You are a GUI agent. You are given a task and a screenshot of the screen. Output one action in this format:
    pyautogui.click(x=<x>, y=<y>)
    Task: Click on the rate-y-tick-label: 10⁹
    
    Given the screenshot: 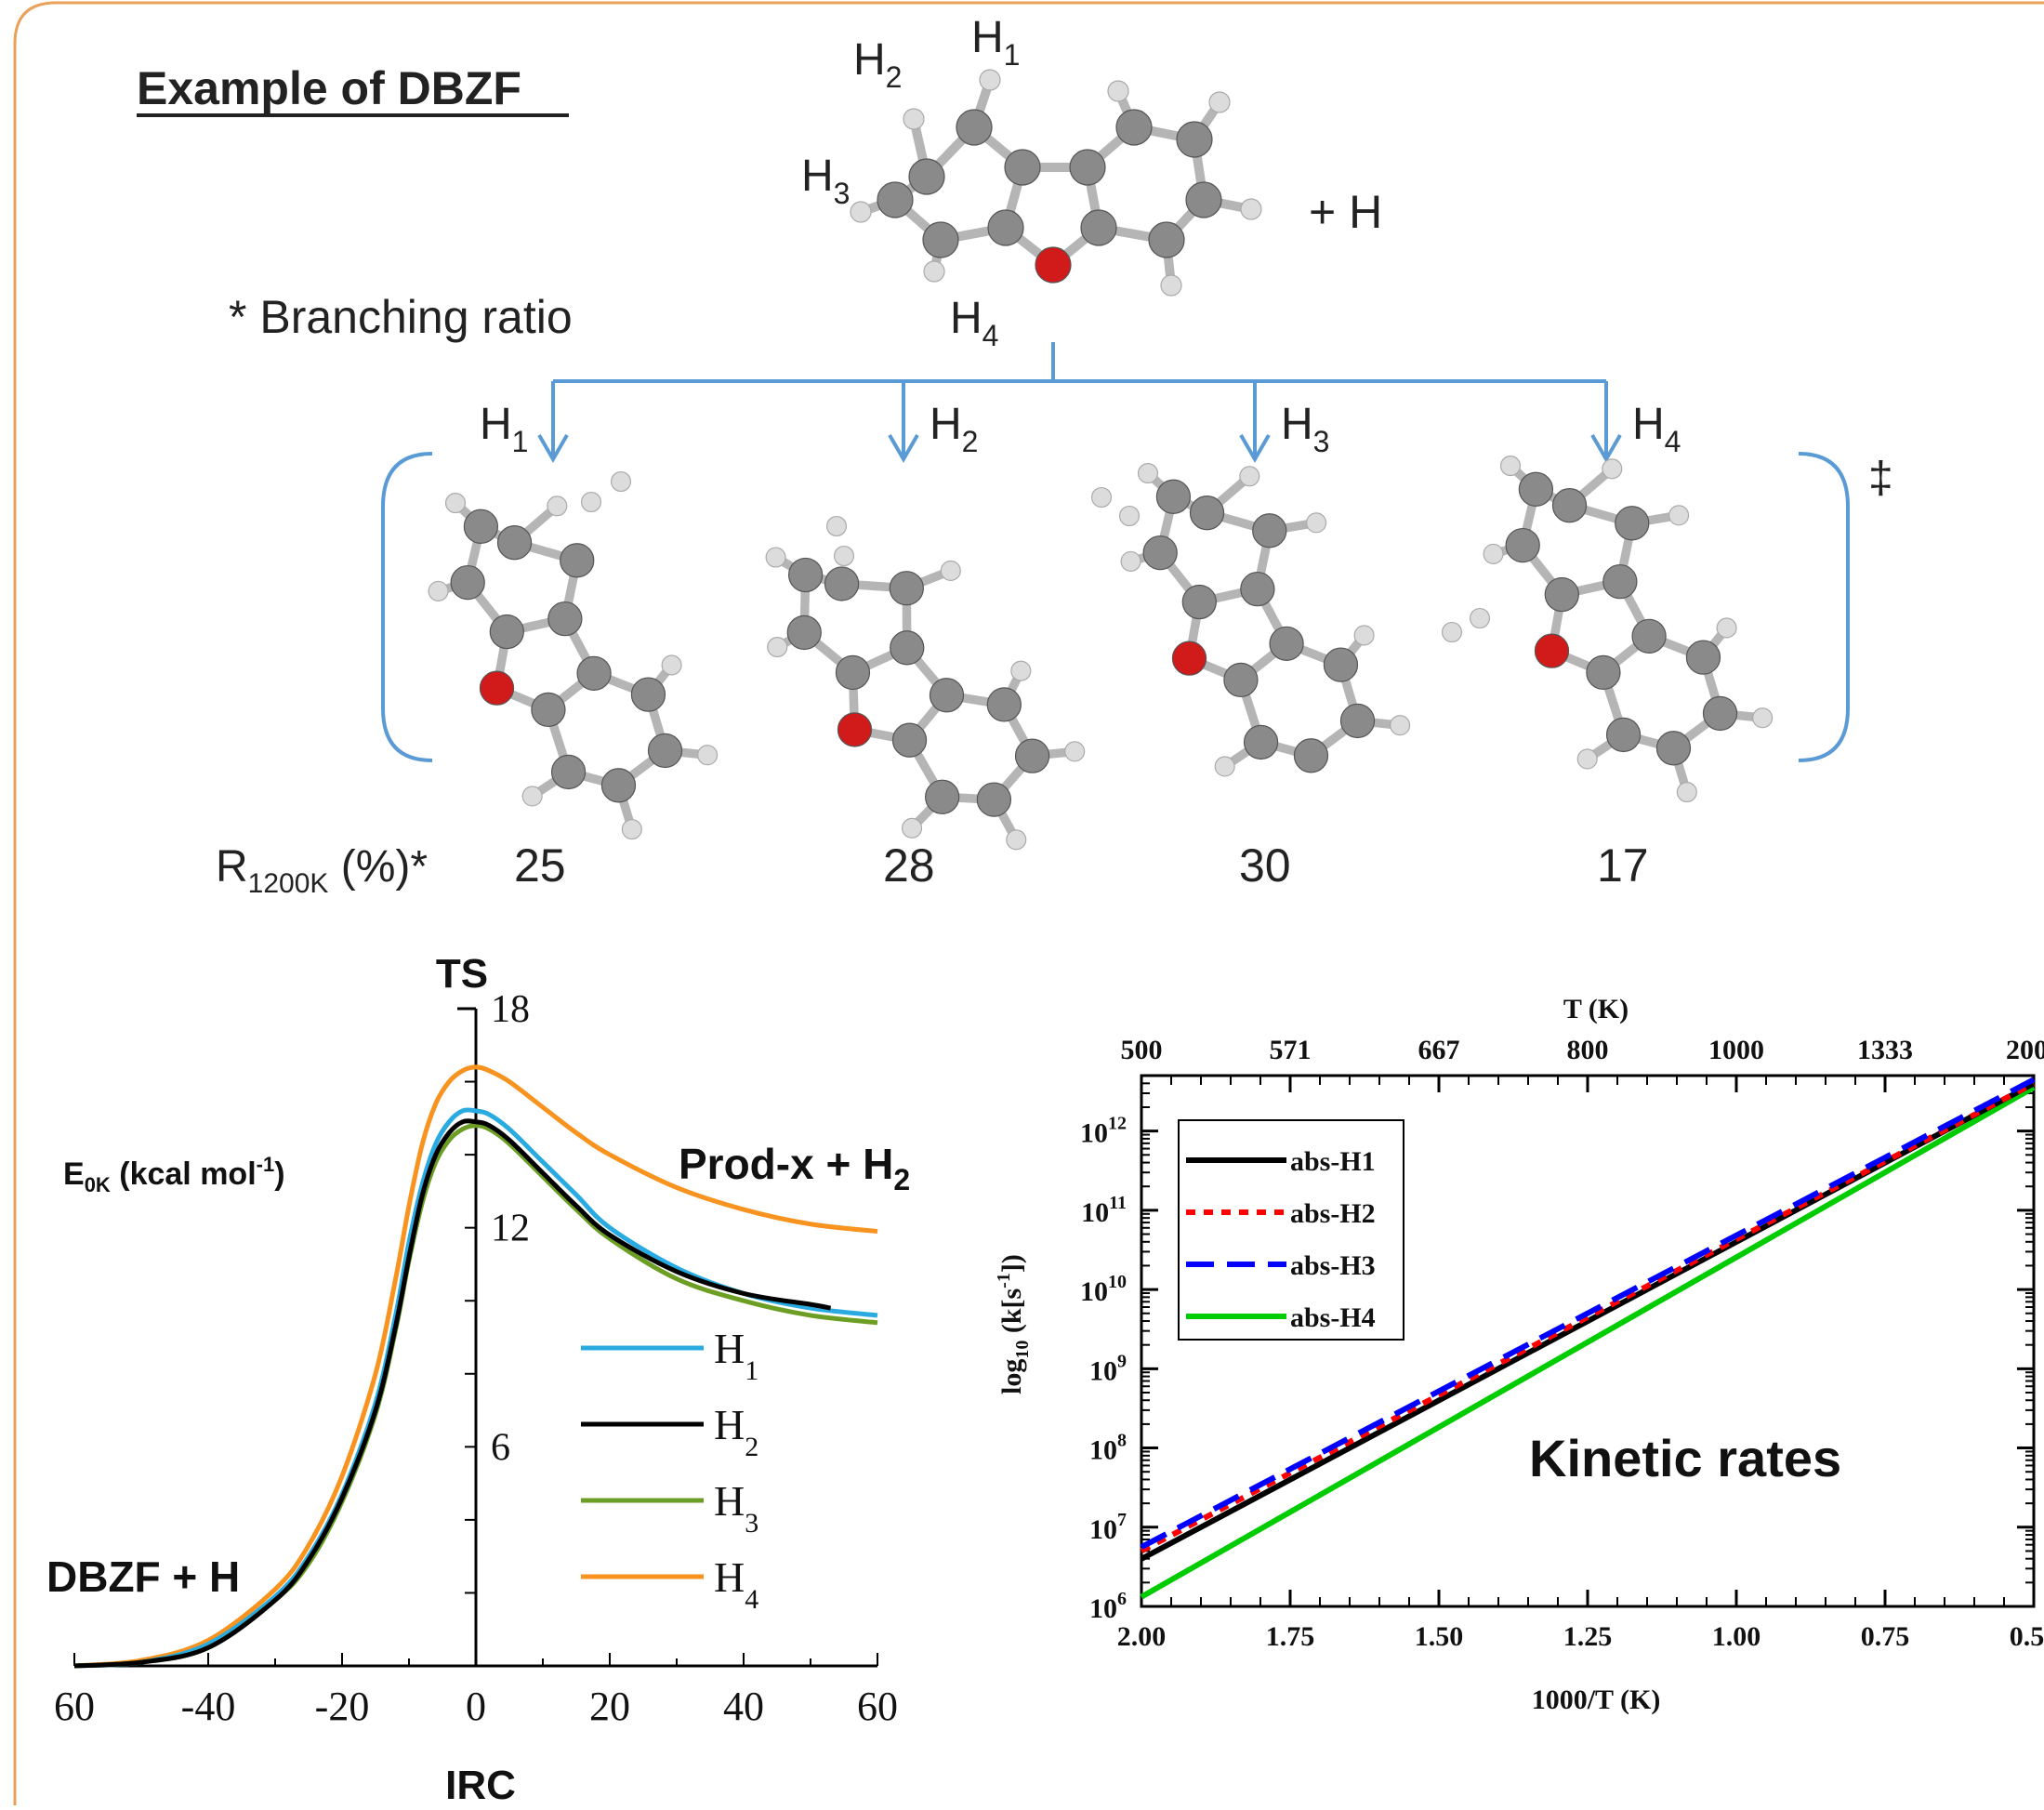 What is the action you would take?
    pyautogui.click(x=1108, y=1368)
    